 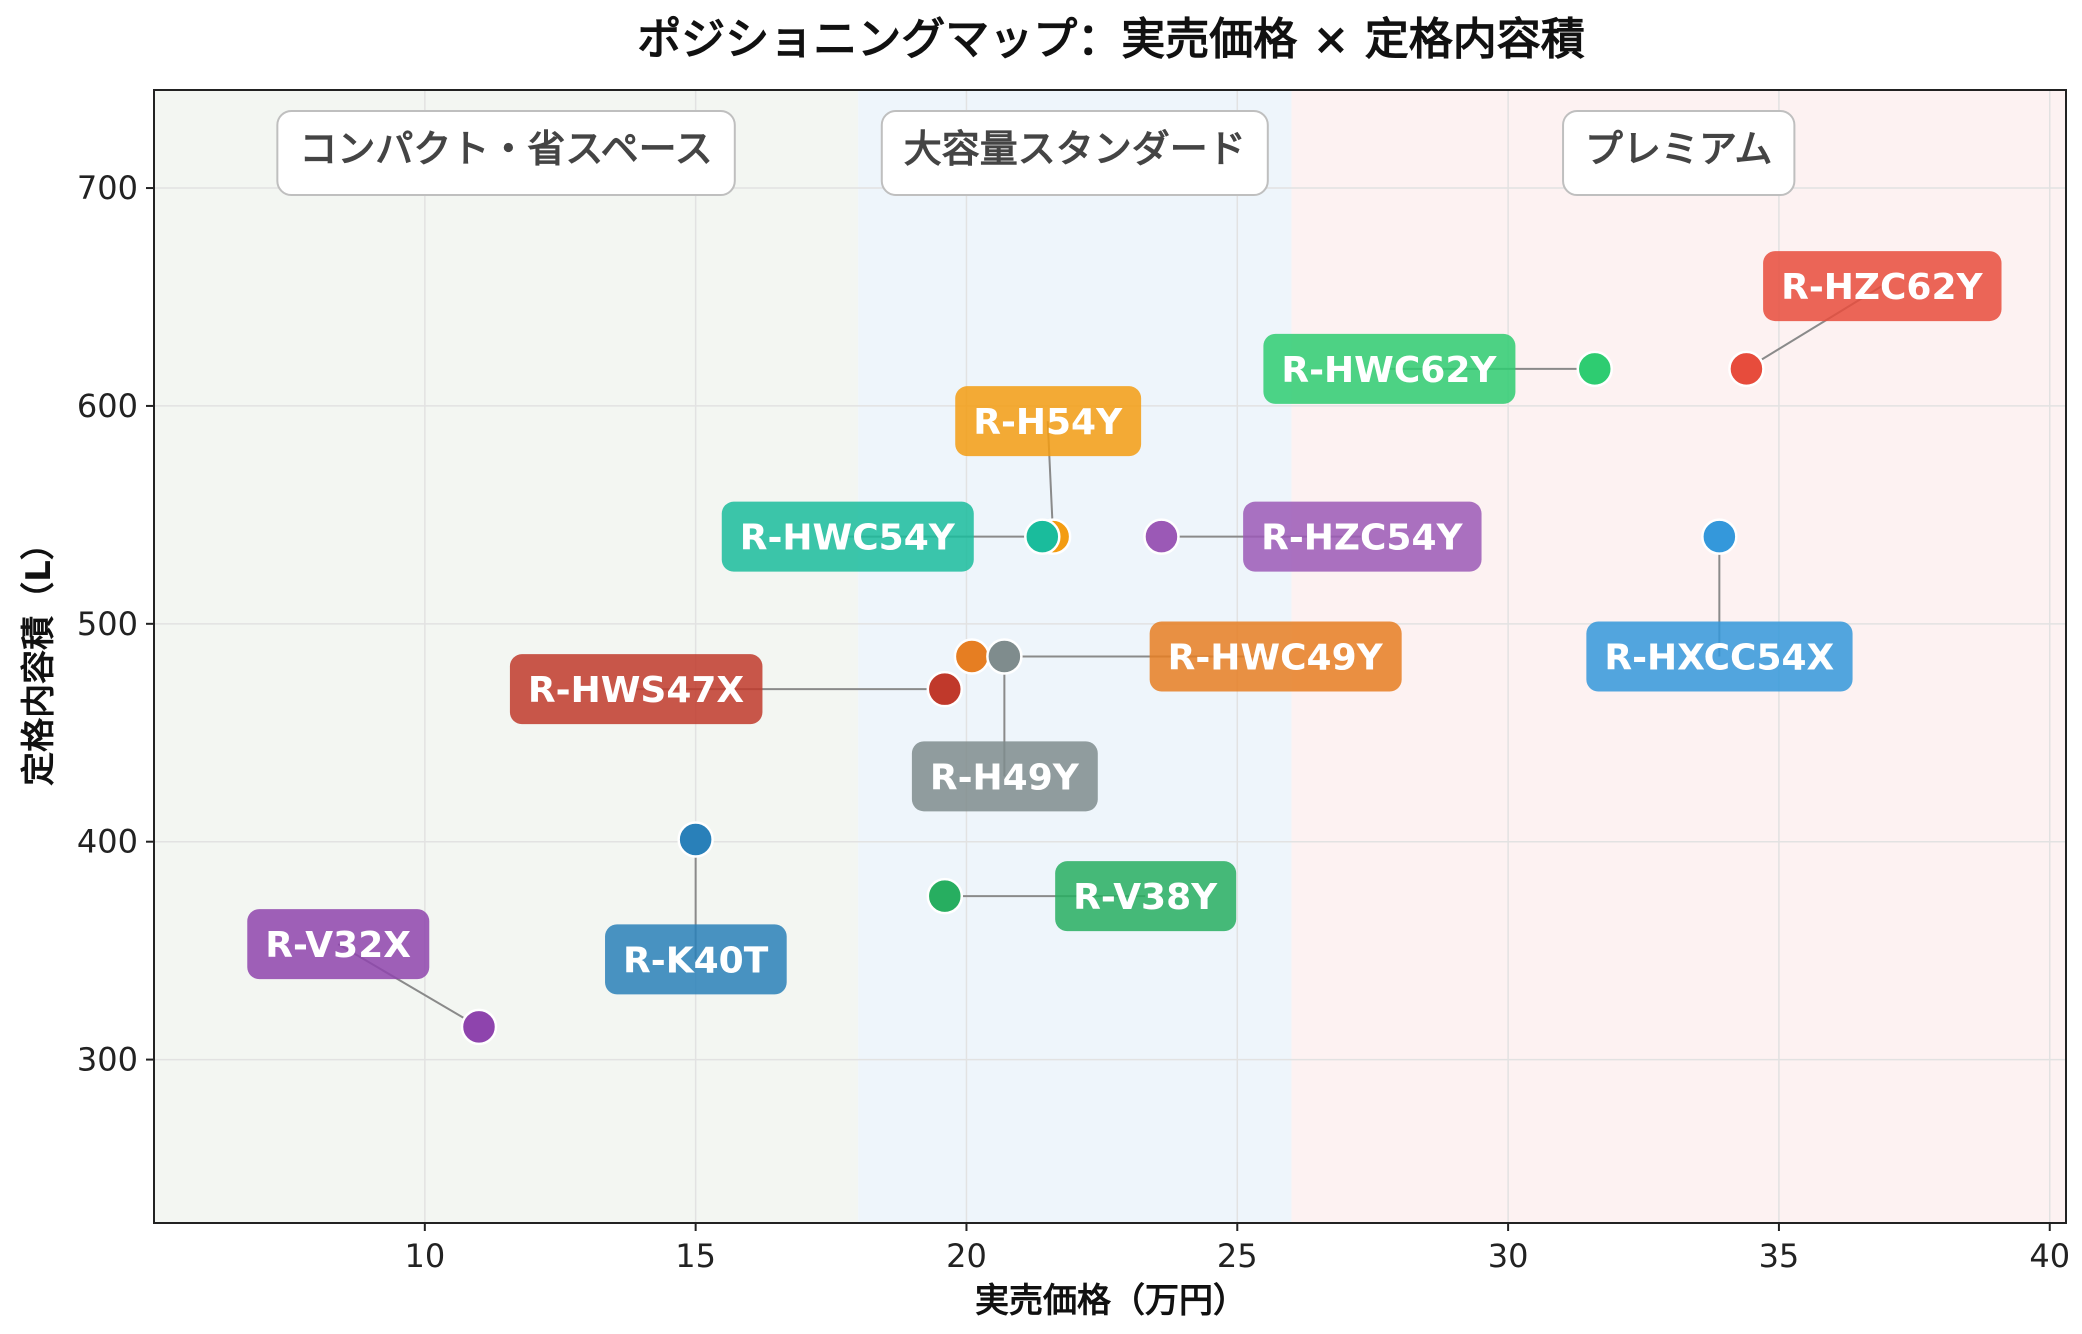 I want to click on point-label: R-HZC62Y, so click(x=1882, y=286).